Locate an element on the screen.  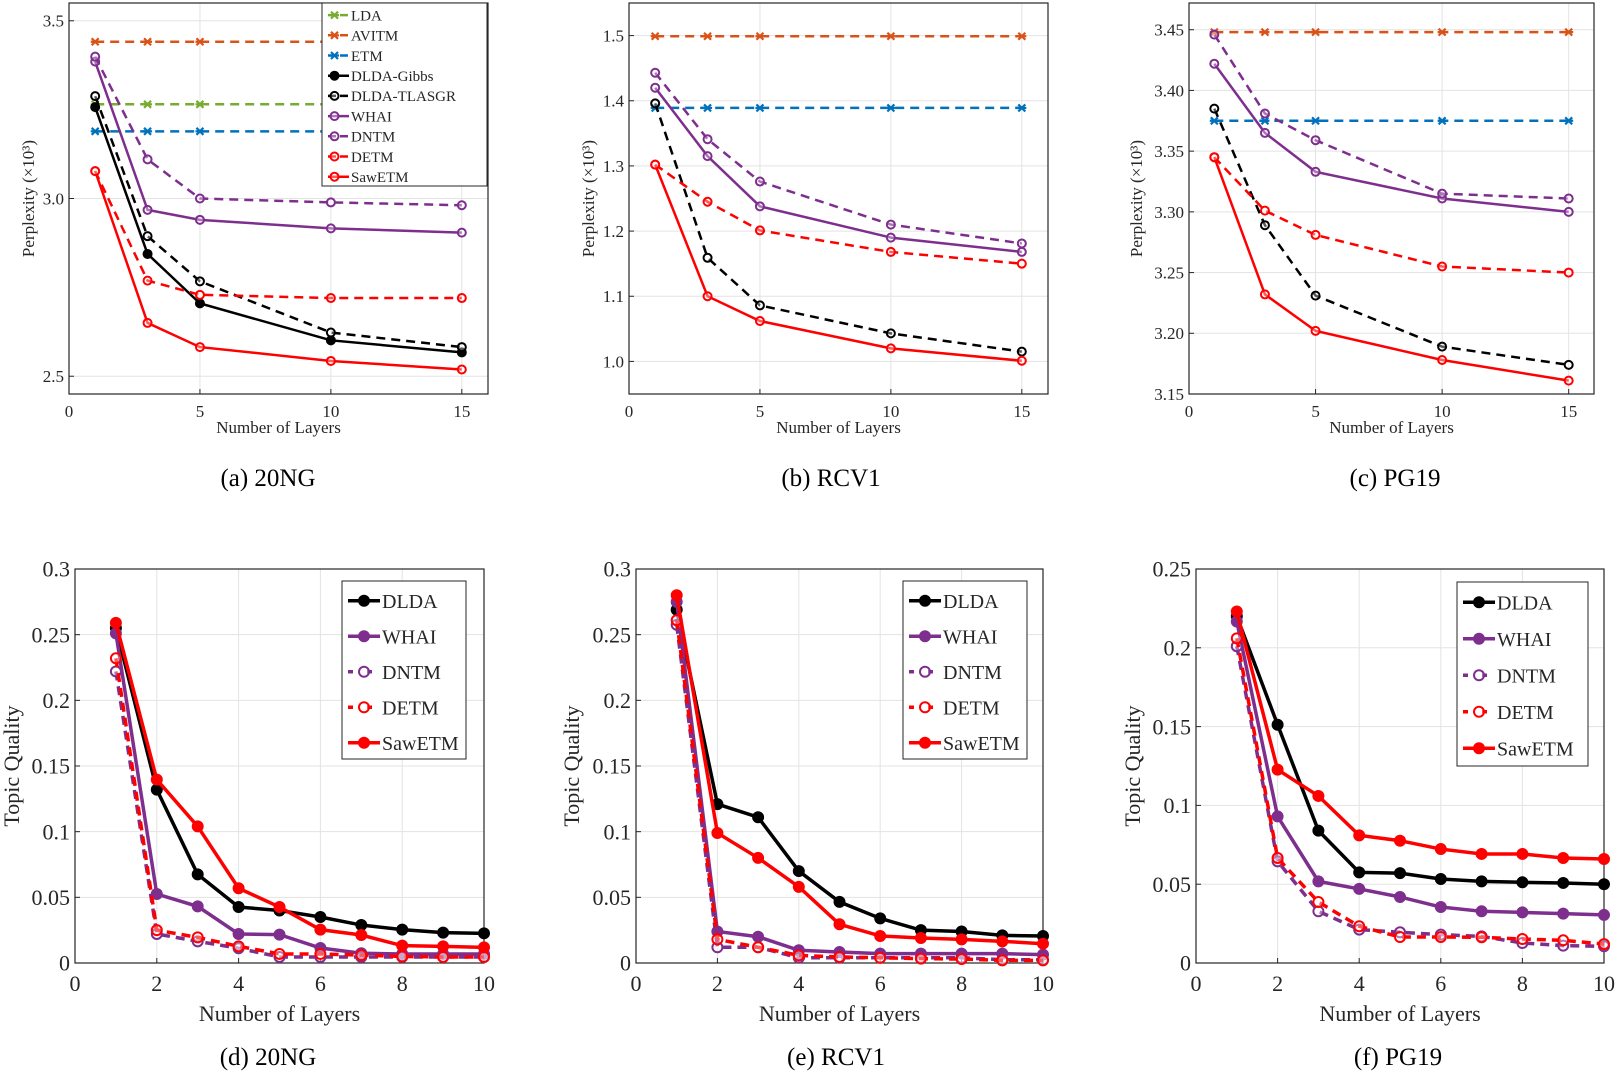
series-whai is located at coordinates (278, 147).